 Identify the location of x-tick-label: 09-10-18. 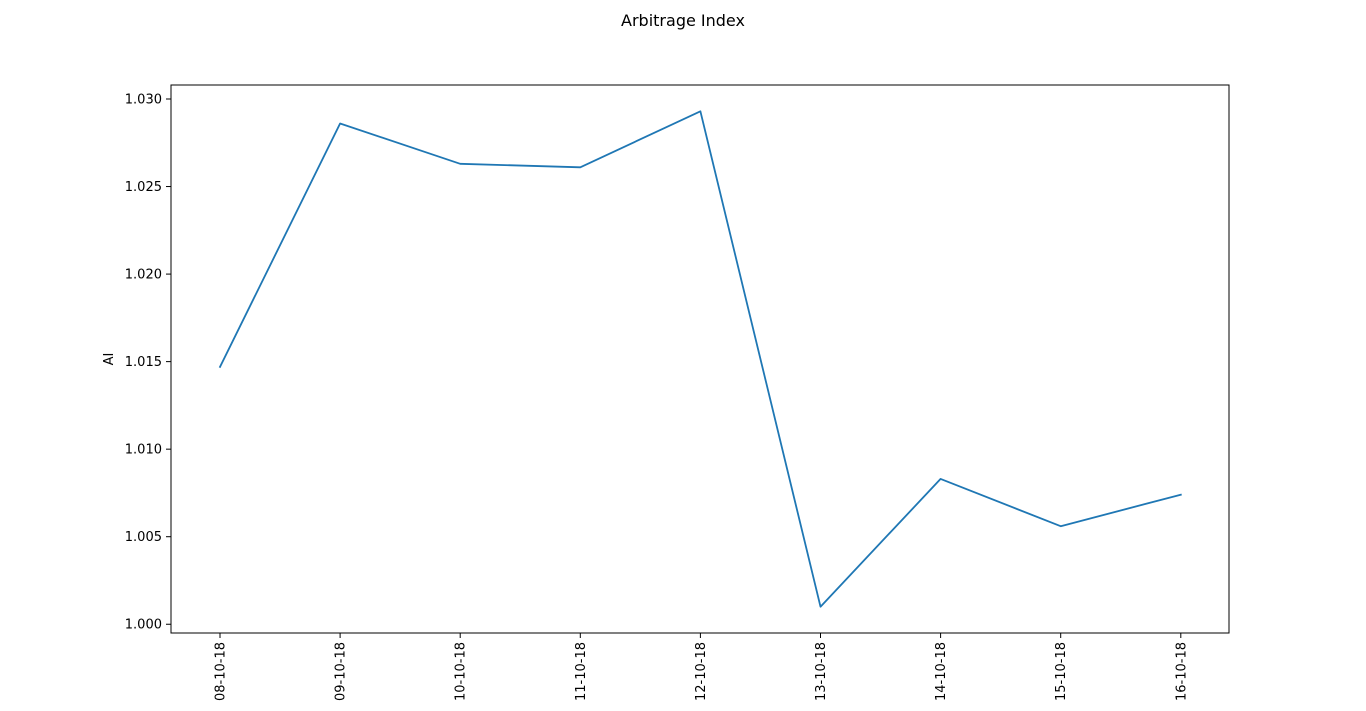
(341, 671).